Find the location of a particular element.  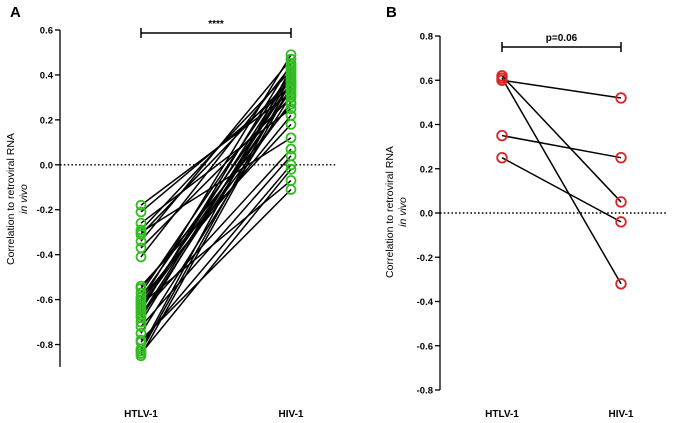

panel-label: B is located at coordinates (391, 12).